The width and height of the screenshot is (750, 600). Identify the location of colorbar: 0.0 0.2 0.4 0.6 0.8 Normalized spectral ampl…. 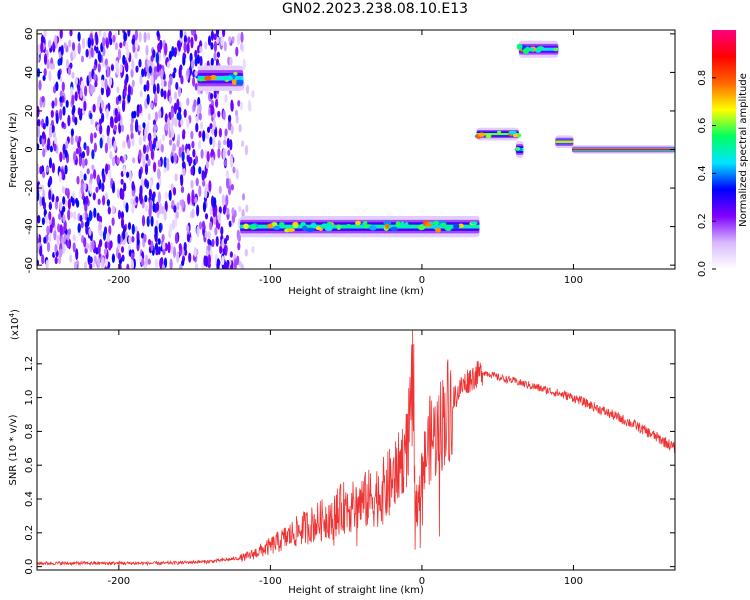
(723, 153).